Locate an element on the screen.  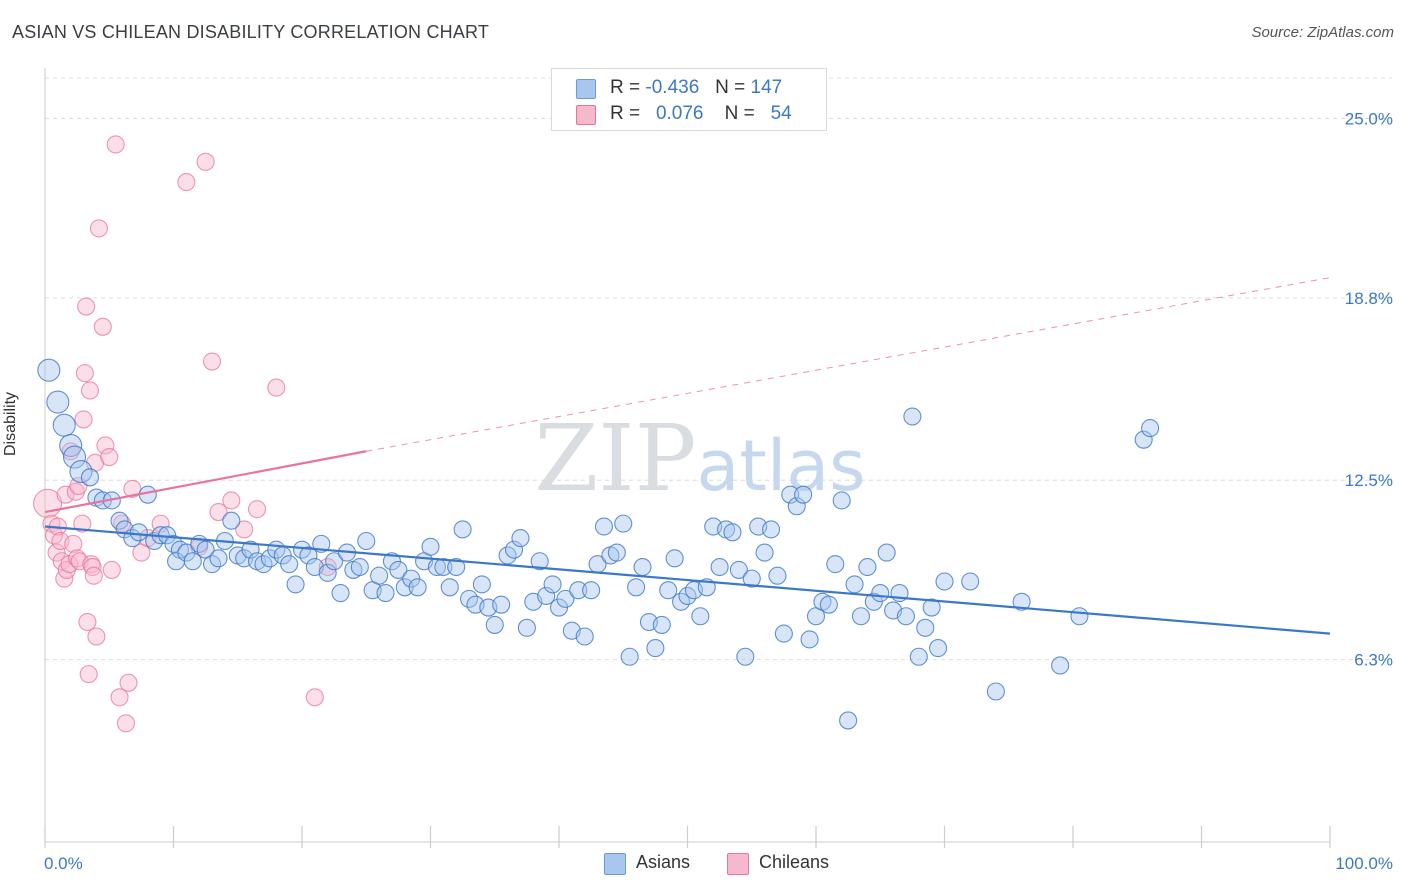
n-label: N = is located at coordinates (739, 113).